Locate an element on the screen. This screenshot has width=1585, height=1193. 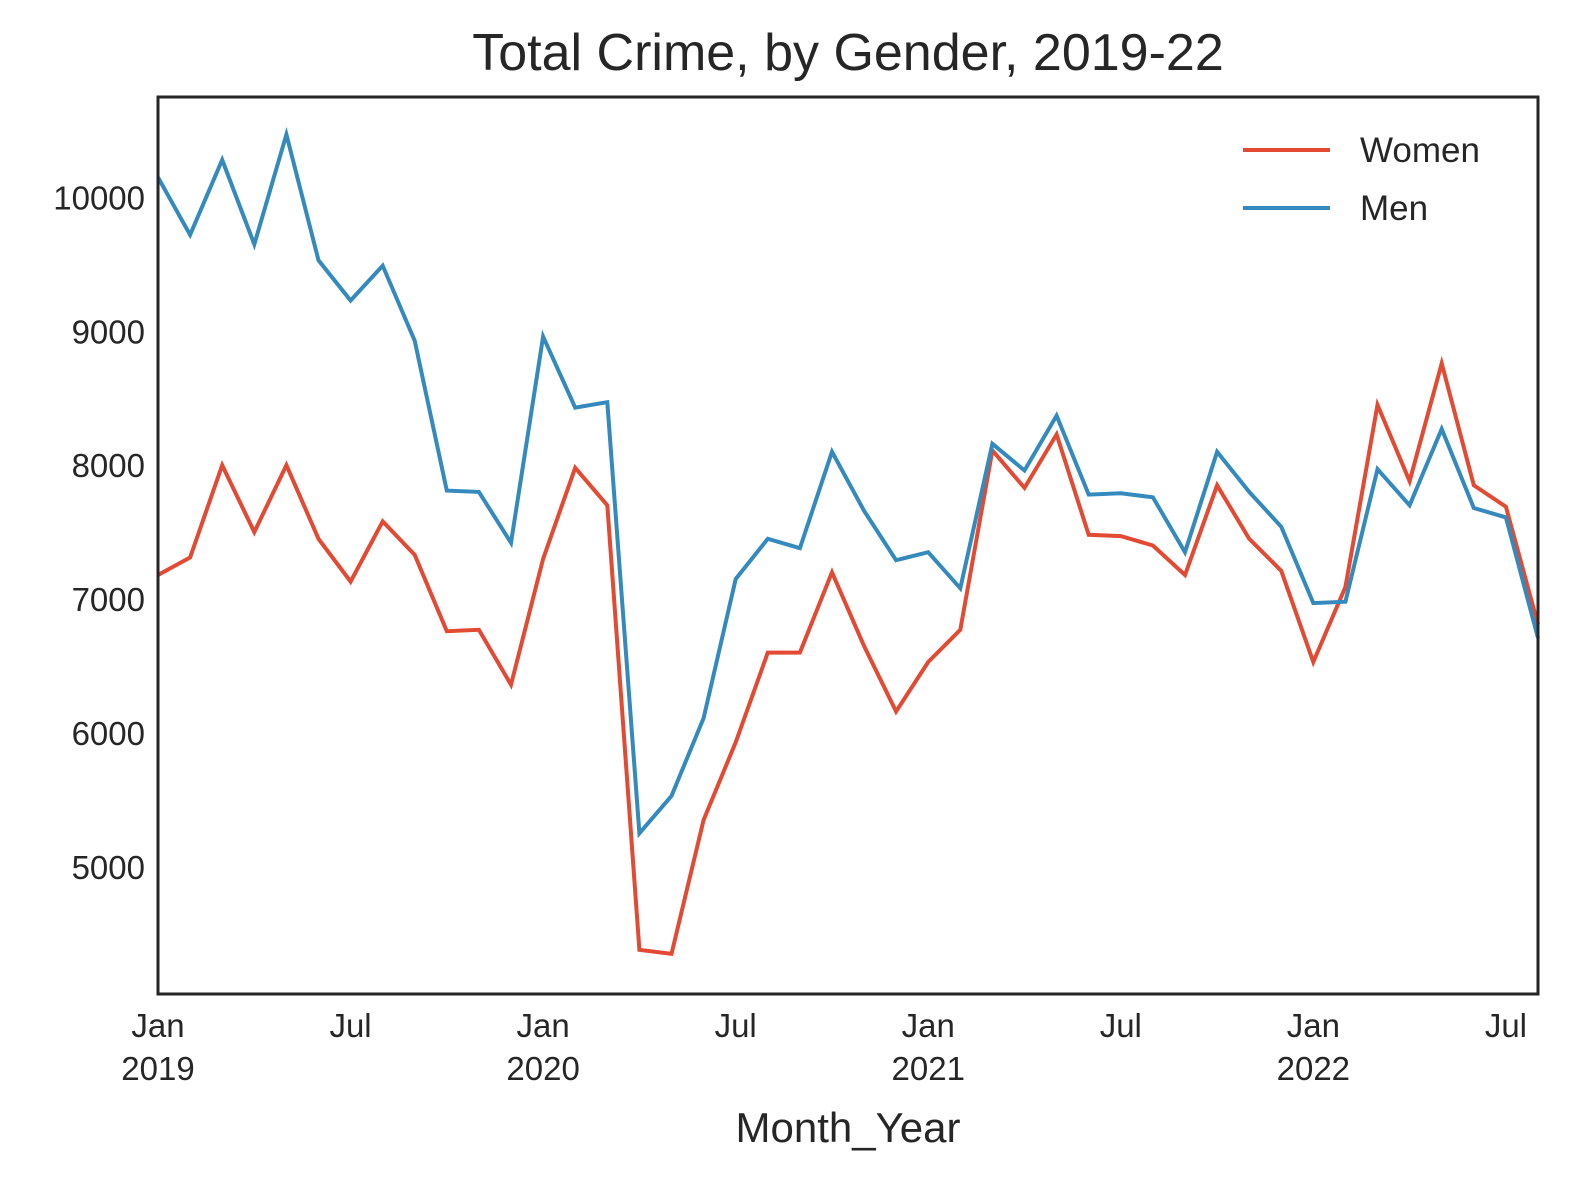
legend-label-women: Women is located at coordinates (1420, 150).